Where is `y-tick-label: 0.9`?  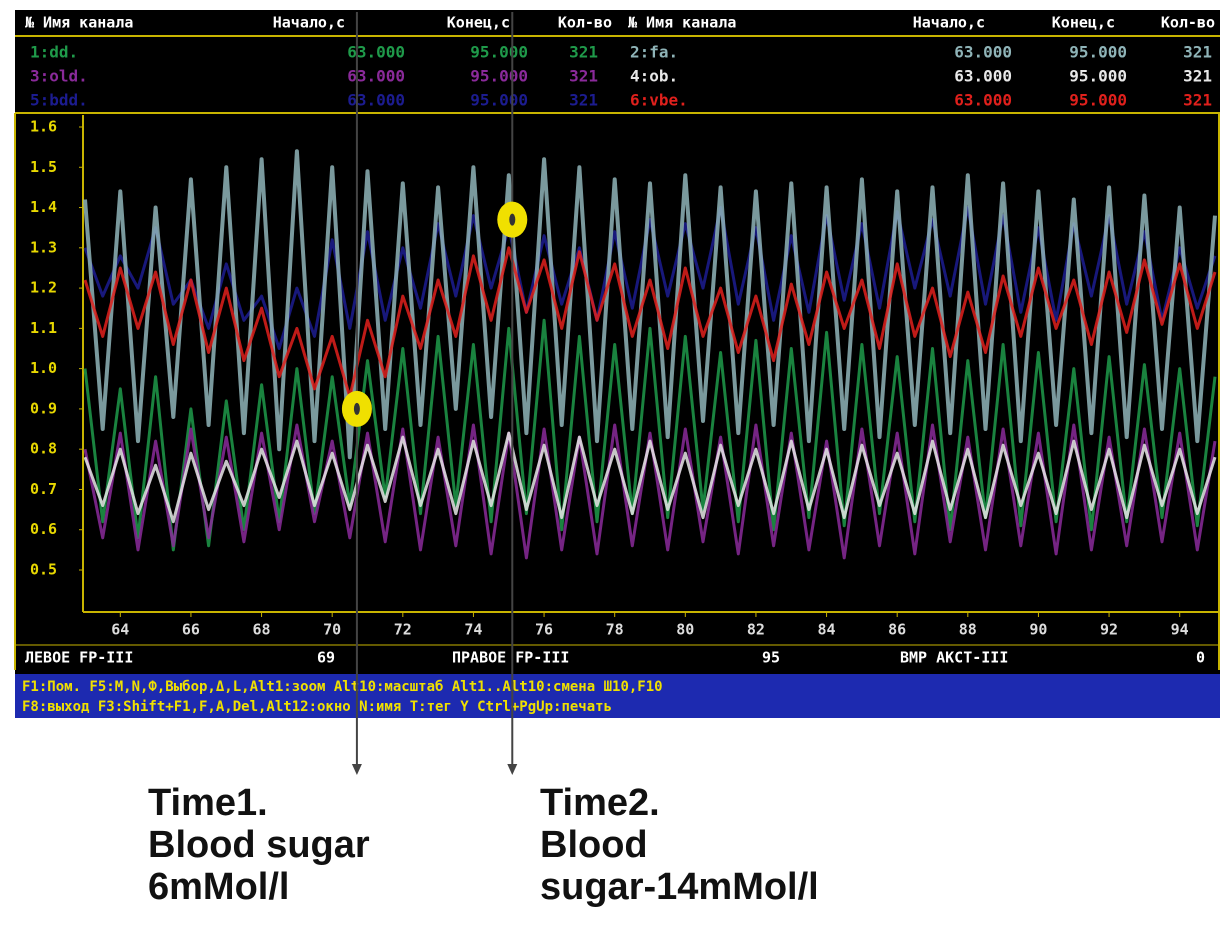 y-tick-label: 0.9 is located at coordinates (43, 408).